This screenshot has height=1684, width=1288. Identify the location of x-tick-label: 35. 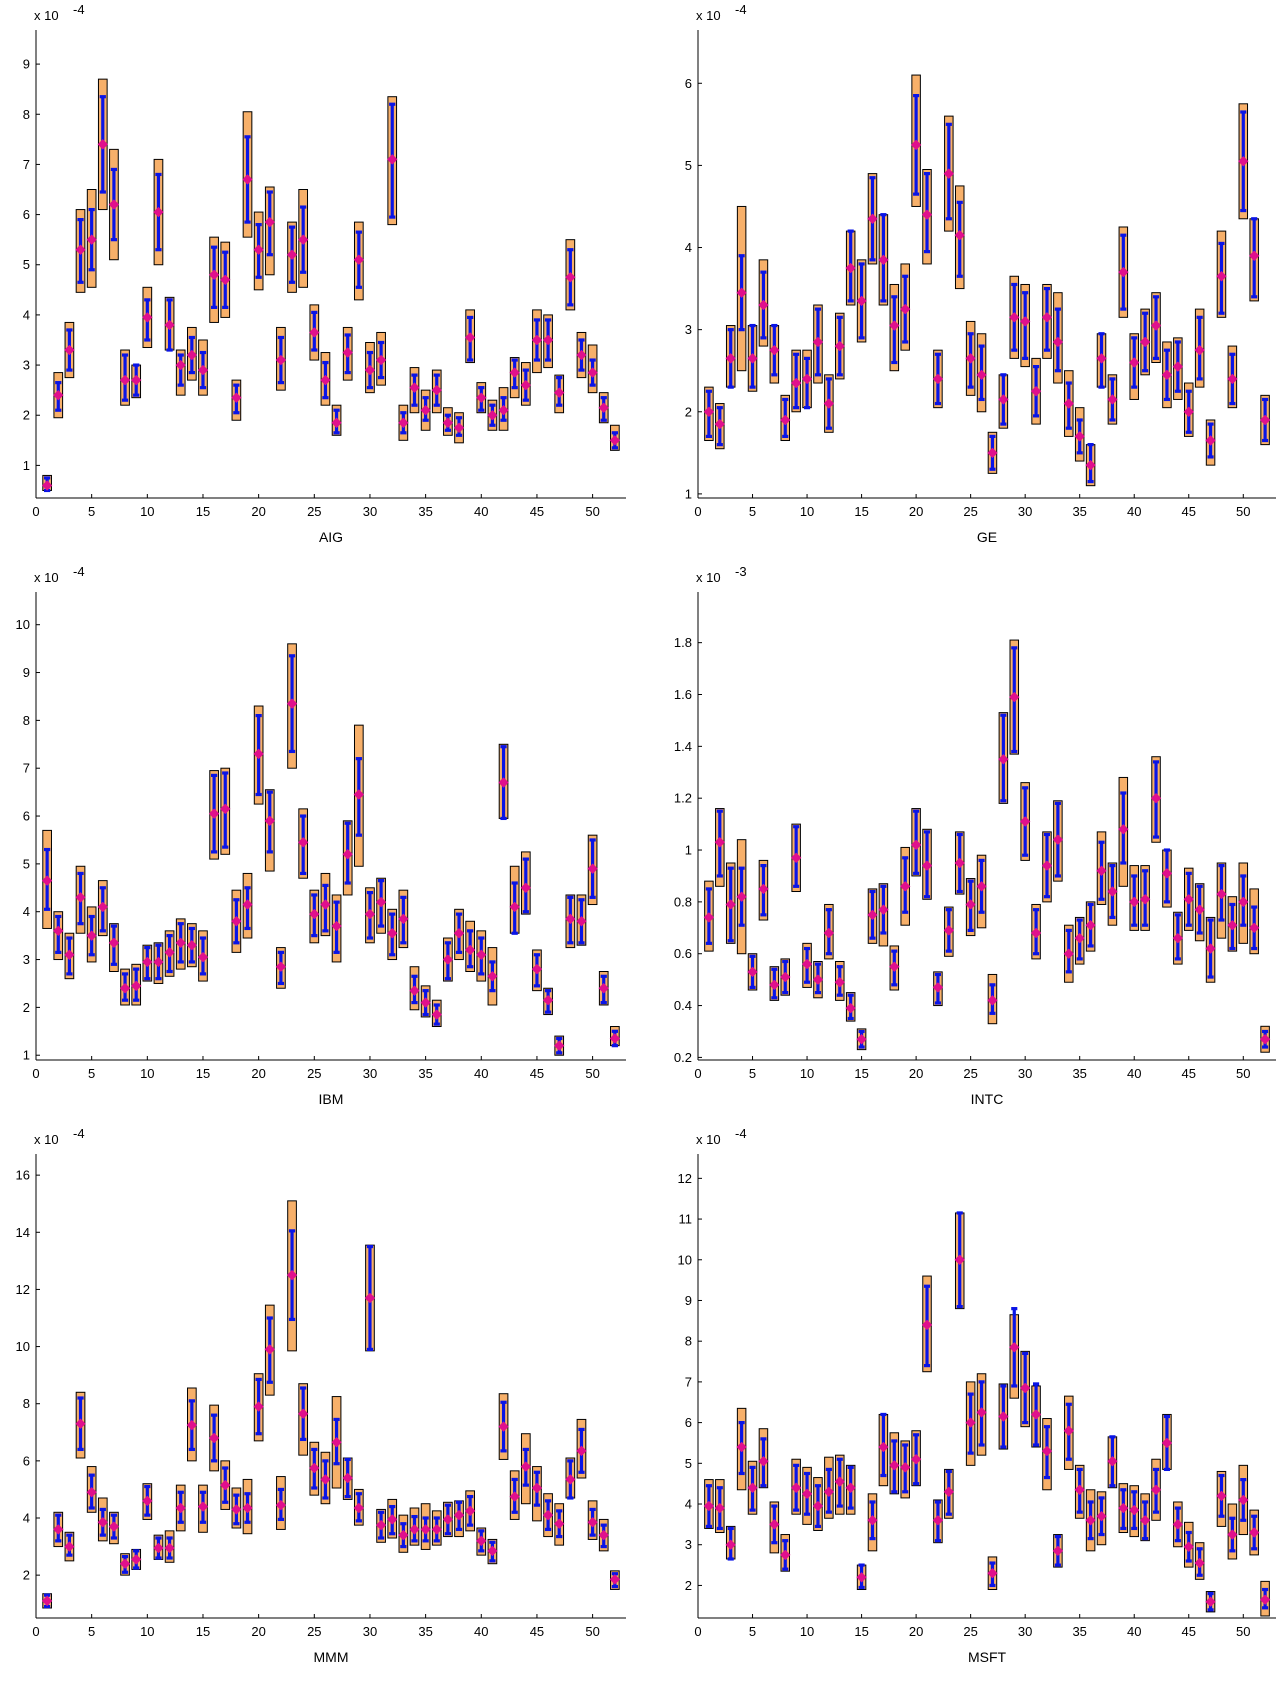
(1079, 1073).